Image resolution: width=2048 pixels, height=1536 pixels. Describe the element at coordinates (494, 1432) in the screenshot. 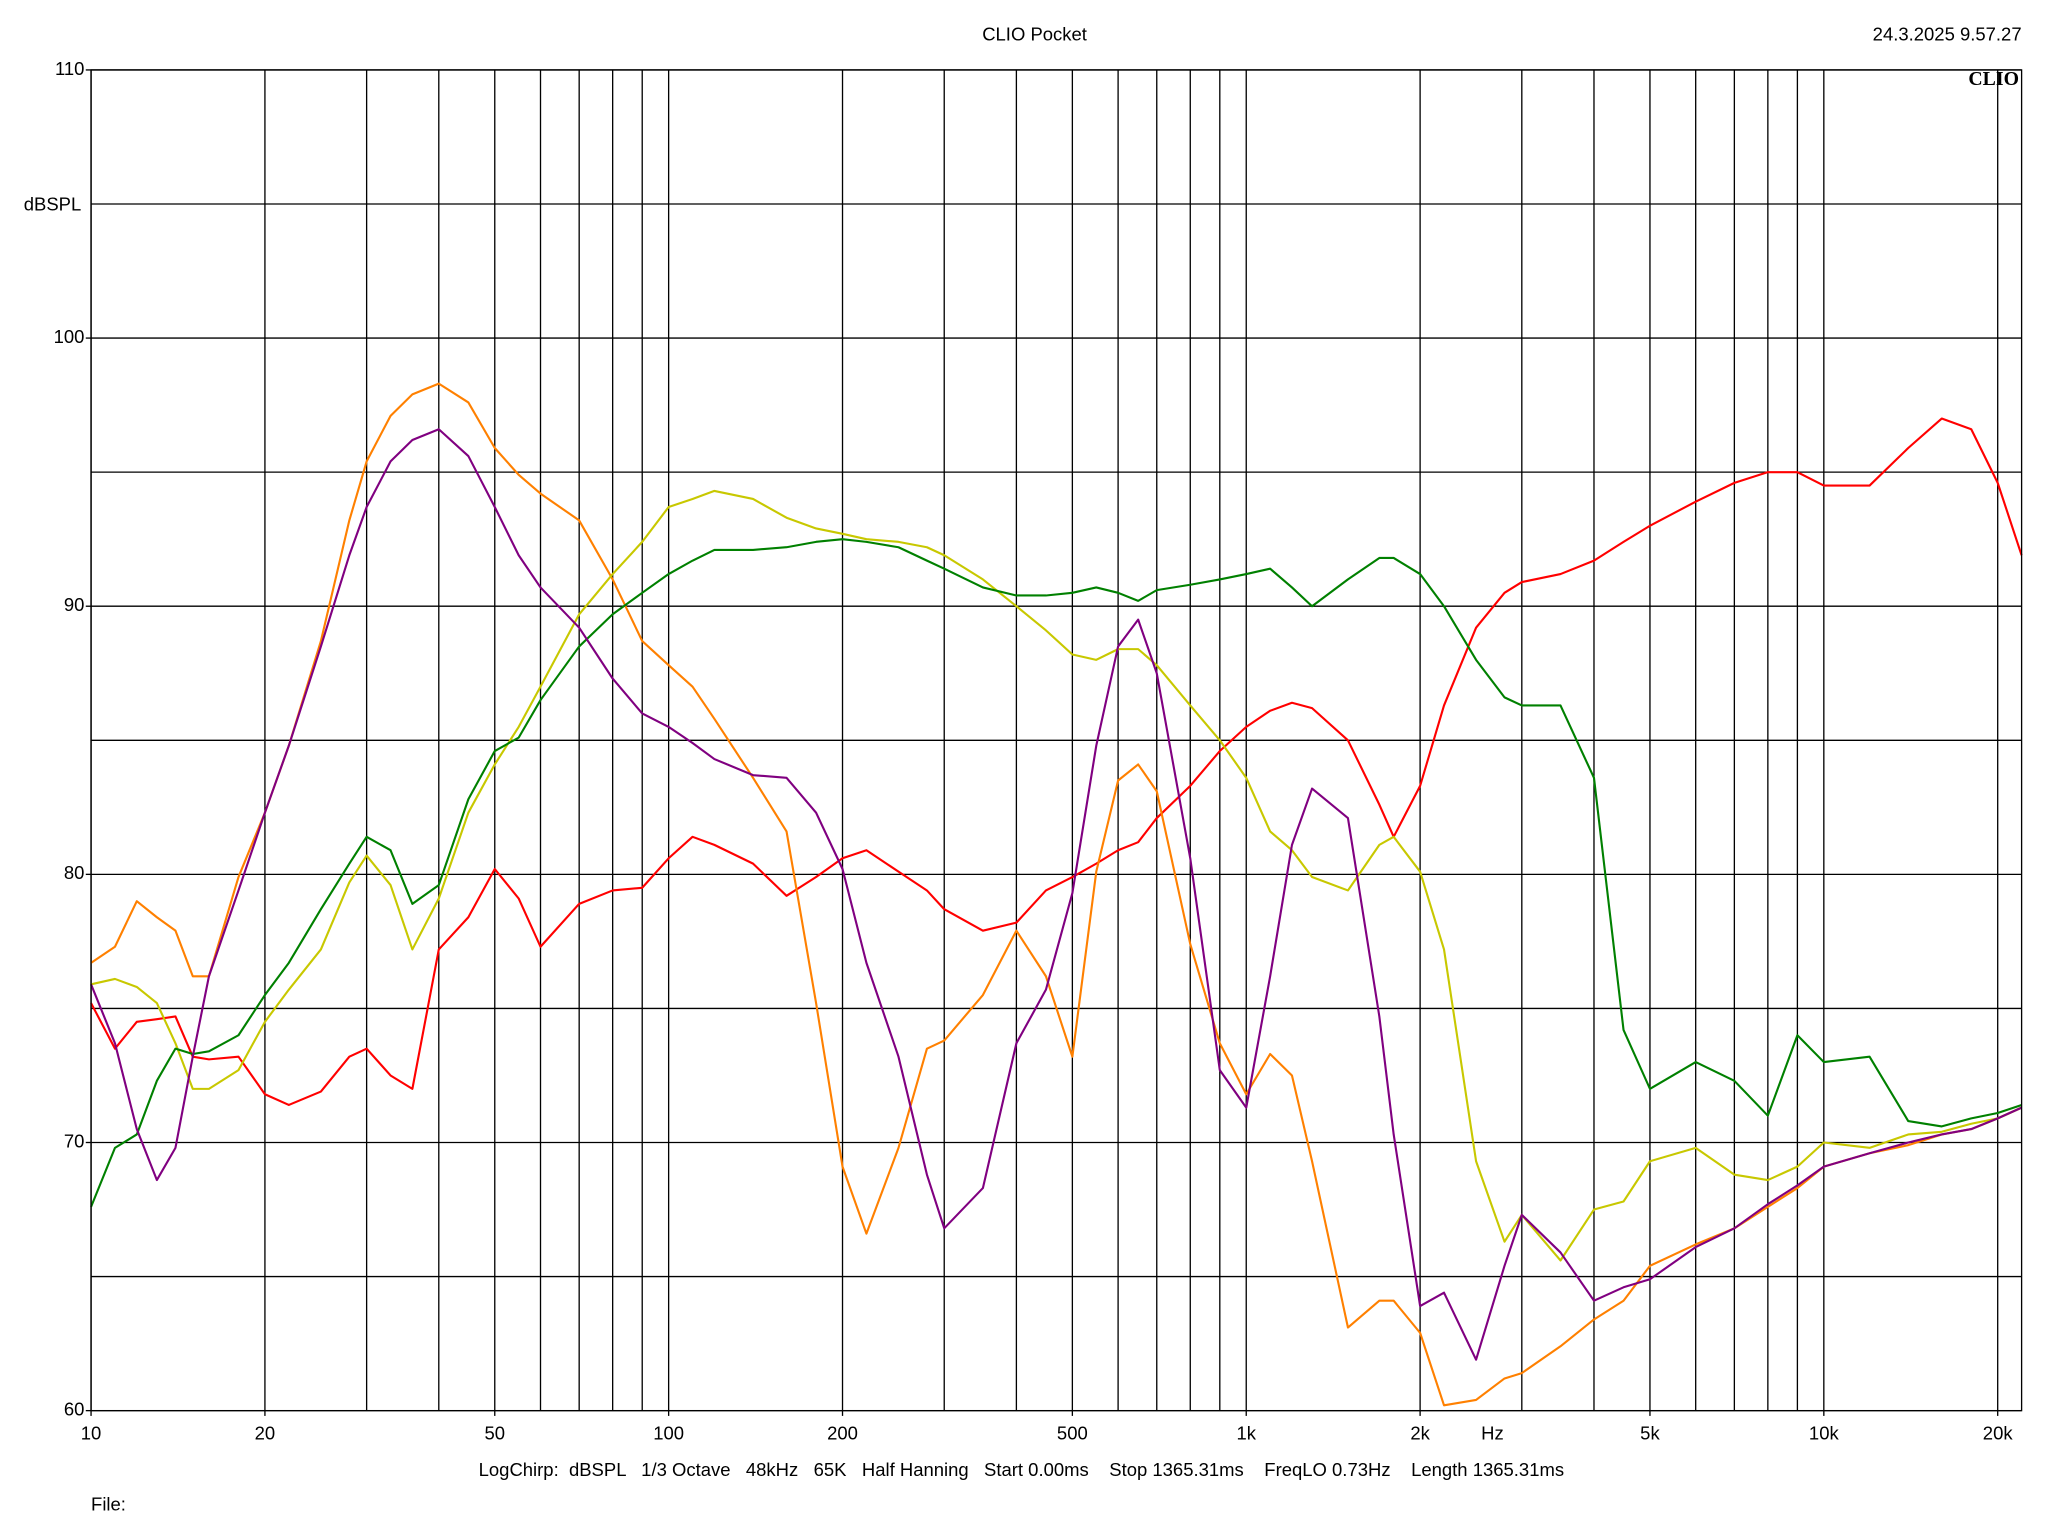

I see `x-tick-label: 50` at that location.